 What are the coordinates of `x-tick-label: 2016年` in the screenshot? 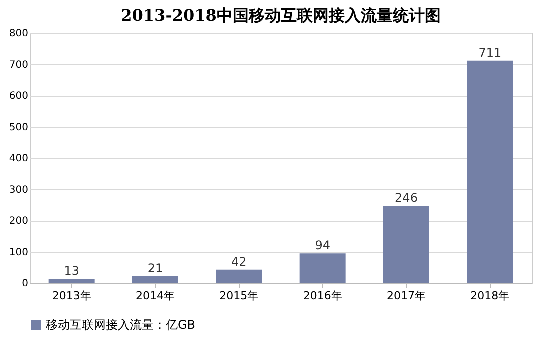 It's located at (322, 296).